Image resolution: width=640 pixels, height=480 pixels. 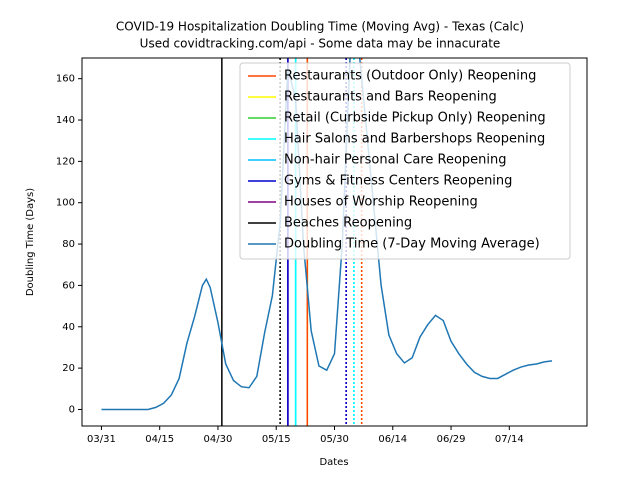 What do you see at coordinates (65, 79) in the screenshot?
I see `y-tick-label: 160` at bounding box center [65, 79].